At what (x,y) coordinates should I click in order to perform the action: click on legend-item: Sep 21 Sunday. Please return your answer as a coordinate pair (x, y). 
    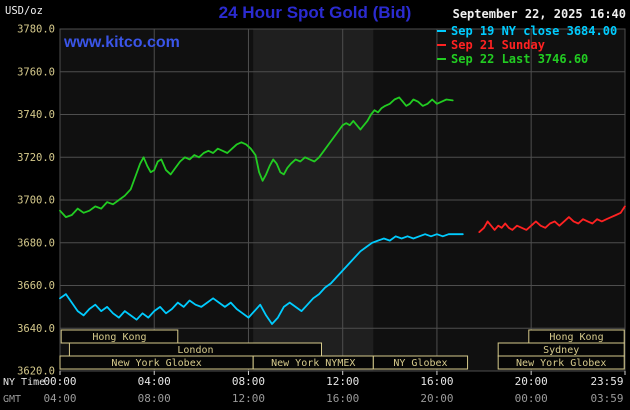
    Looking at the image, I should click on (527, 45).